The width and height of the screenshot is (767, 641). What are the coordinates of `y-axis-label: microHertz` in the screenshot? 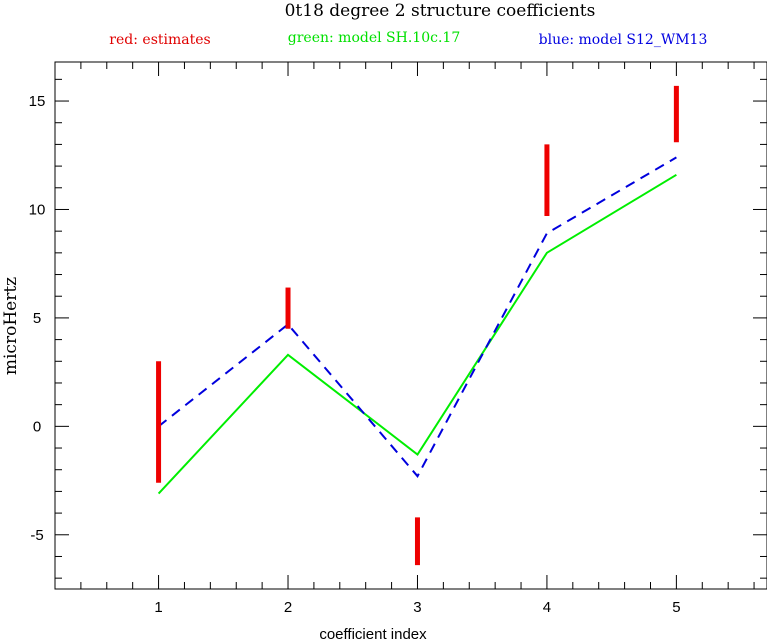 It's located at (11, 326).